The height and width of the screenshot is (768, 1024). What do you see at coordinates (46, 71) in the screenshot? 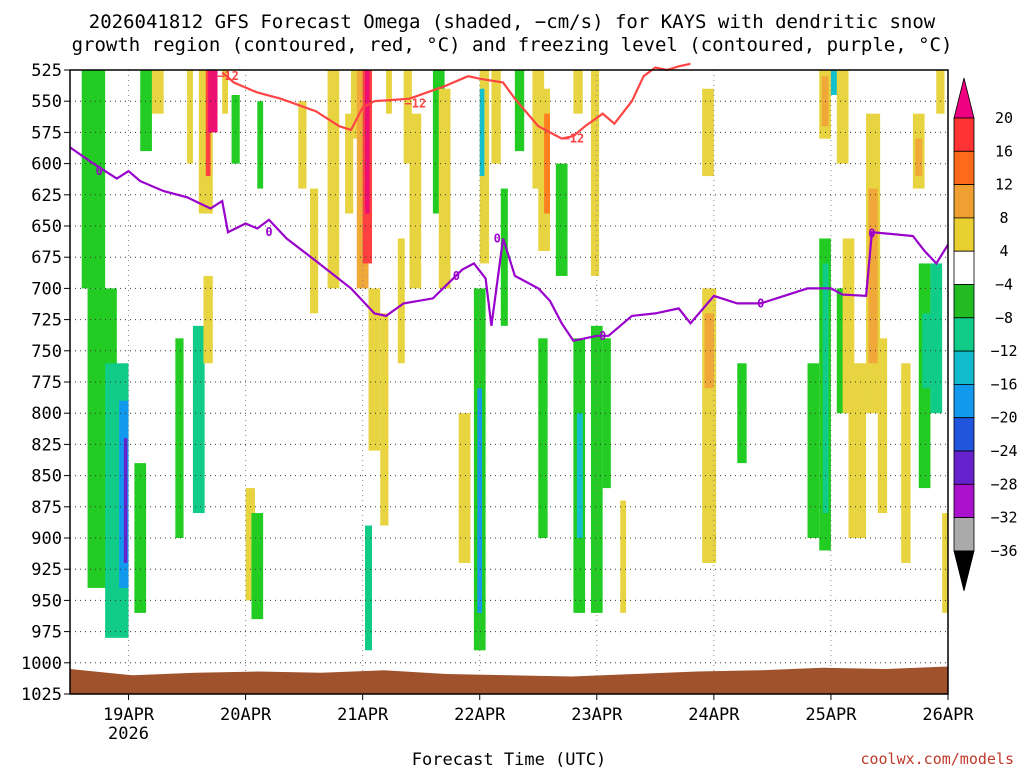
I see `y-tick-label: 525` at bounding box center [46, 71].